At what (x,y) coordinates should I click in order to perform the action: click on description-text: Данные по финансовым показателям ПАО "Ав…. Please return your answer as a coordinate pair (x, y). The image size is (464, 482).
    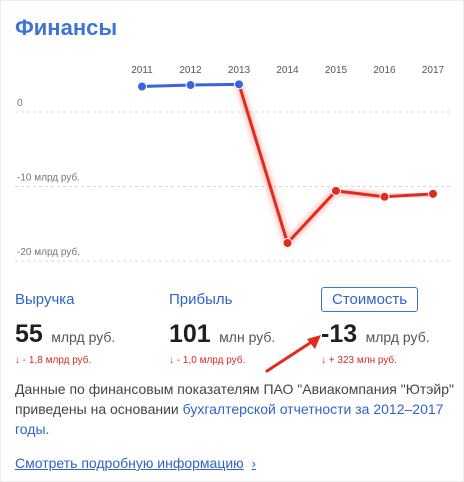
    Looking at the image, I should click on (234, 399).